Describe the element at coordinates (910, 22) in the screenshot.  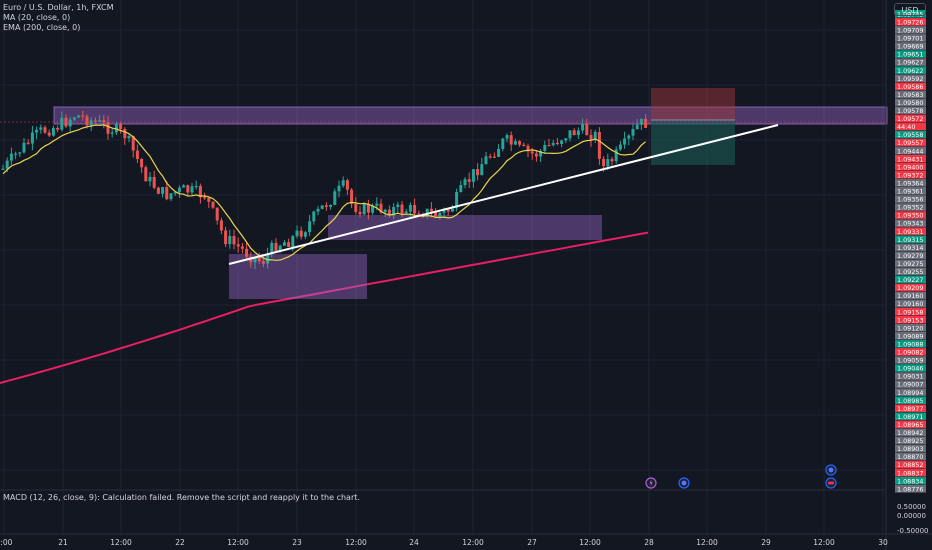
I see `price-badge: 1.09726` at that location.